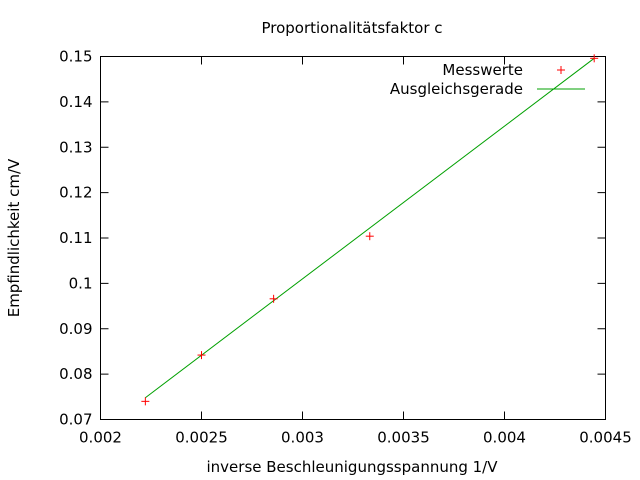 The image size is (640, 480). Describe the element at coordinates (75, 102) in the screenshot. I see `y-tick-label: 0.14` at that location.